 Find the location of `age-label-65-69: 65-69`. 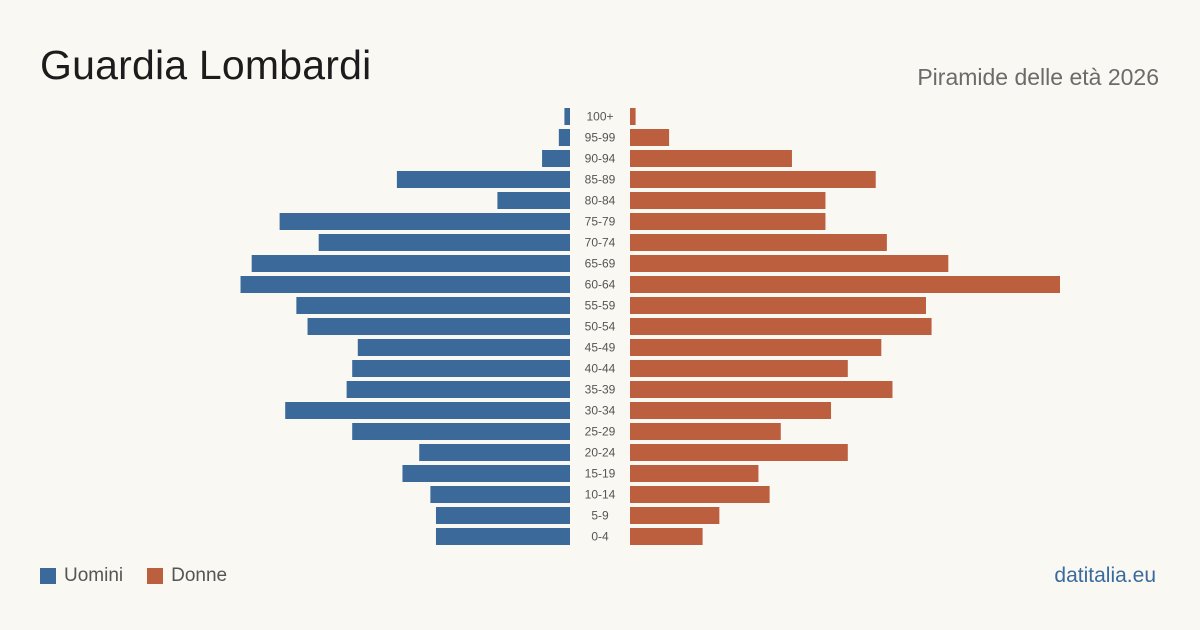

age-label-65-69: 65-69 is located at coordinates (600, 264).